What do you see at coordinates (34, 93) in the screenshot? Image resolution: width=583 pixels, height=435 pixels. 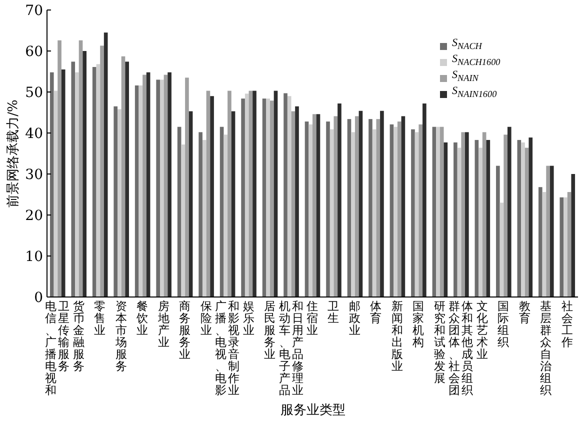 I see `y-tick-label: 50` at bounding box center [34, 93].